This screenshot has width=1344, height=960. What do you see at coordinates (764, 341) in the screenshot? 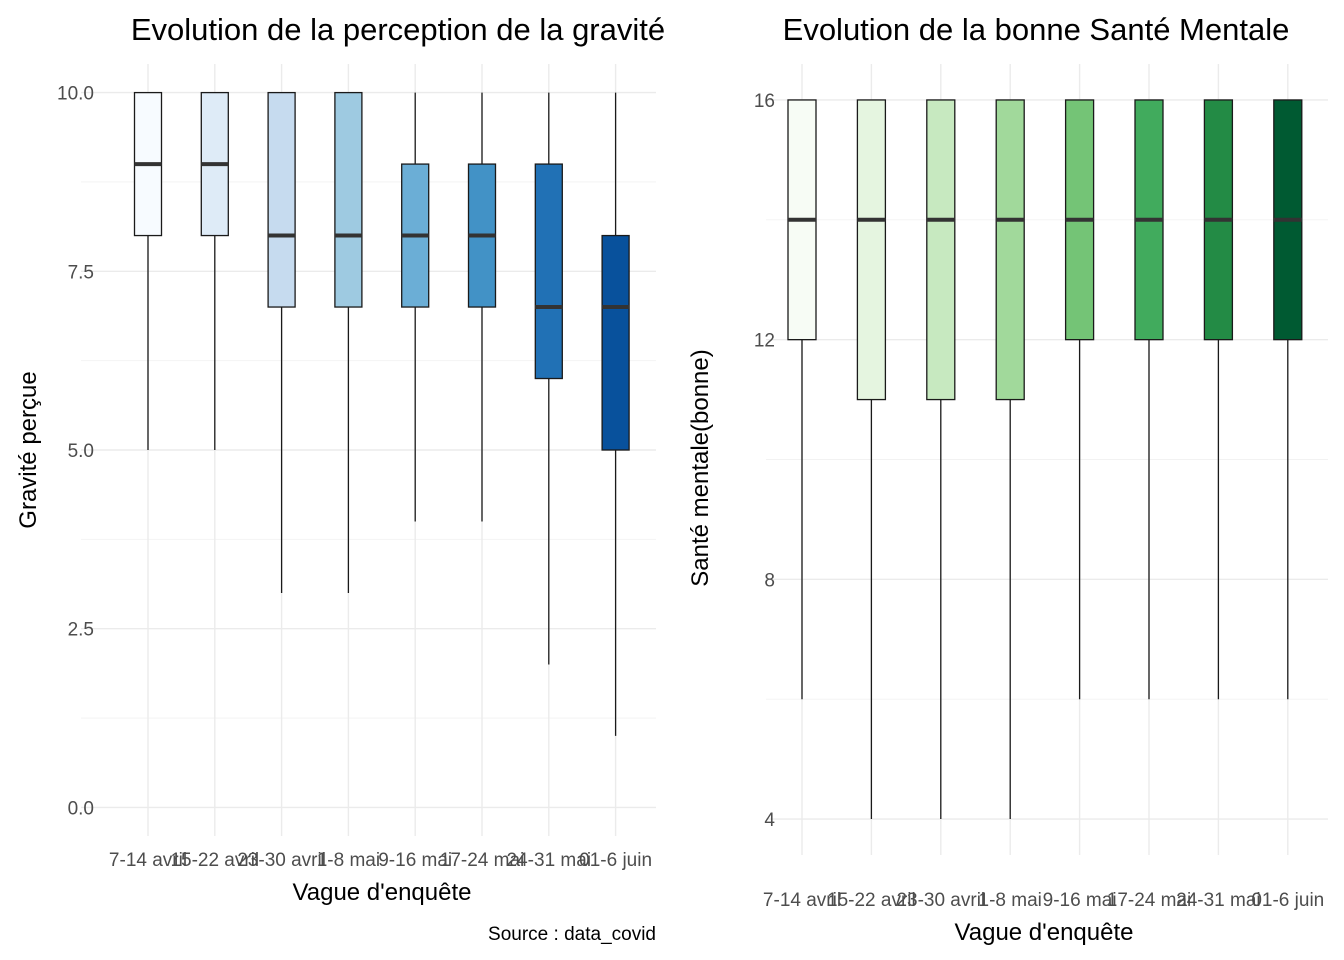
I see `y-tick-label: 12` at bounding box center [764, 341].